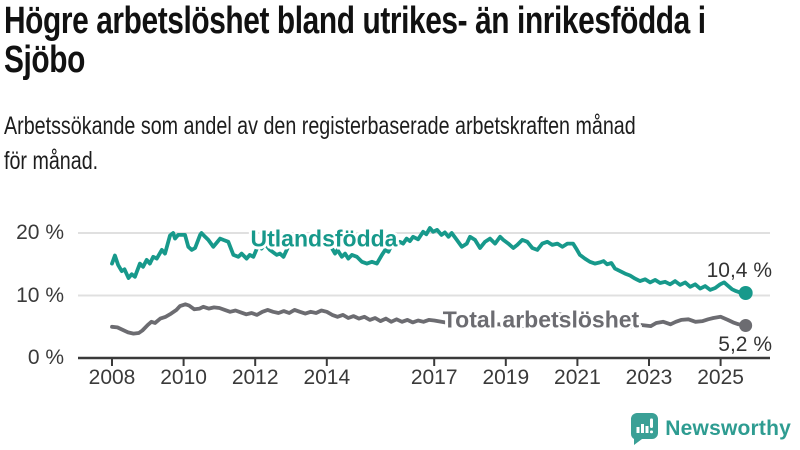  Describe the element at coordinates (45, 357) in the screenshot. I see `y-tick-label: 0 %` at that location.